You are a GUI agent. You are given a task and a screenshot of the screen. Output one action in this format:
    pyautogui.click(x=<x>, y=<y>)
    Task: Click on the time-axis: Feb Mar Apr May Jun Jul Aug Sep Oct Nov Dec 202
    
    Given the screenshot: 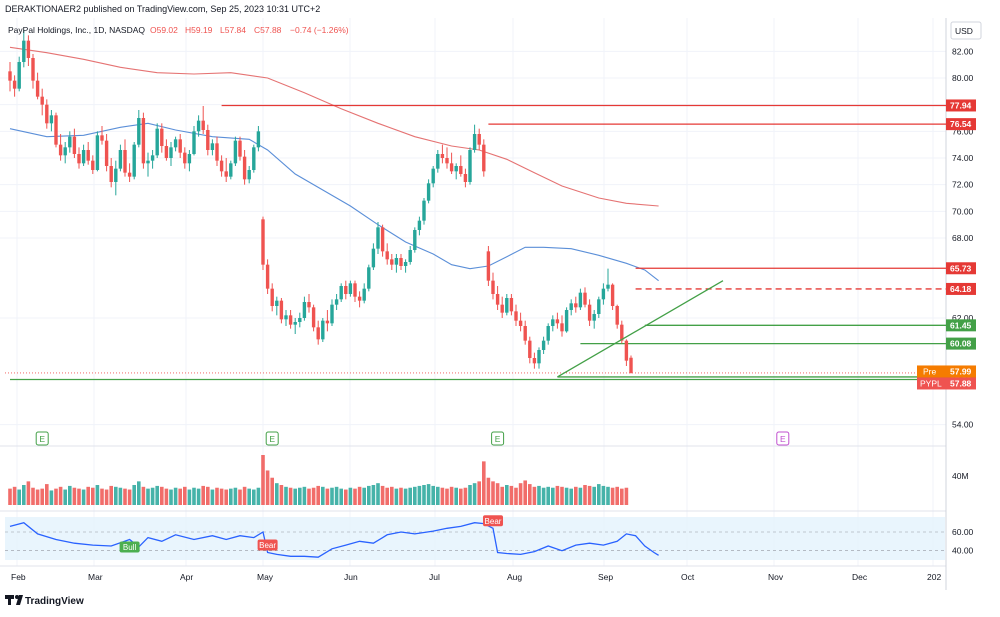 What is the action you would take?
    pyautogui.click(x=476, y=577)
    